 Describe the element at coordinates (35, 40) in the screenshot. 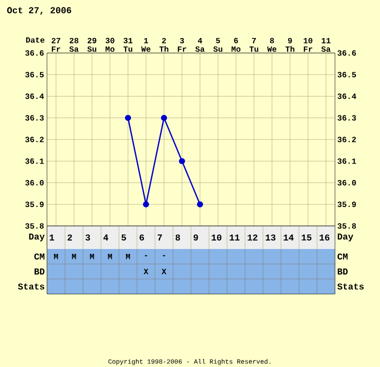

I see `x-axis-title: Date` at that location.